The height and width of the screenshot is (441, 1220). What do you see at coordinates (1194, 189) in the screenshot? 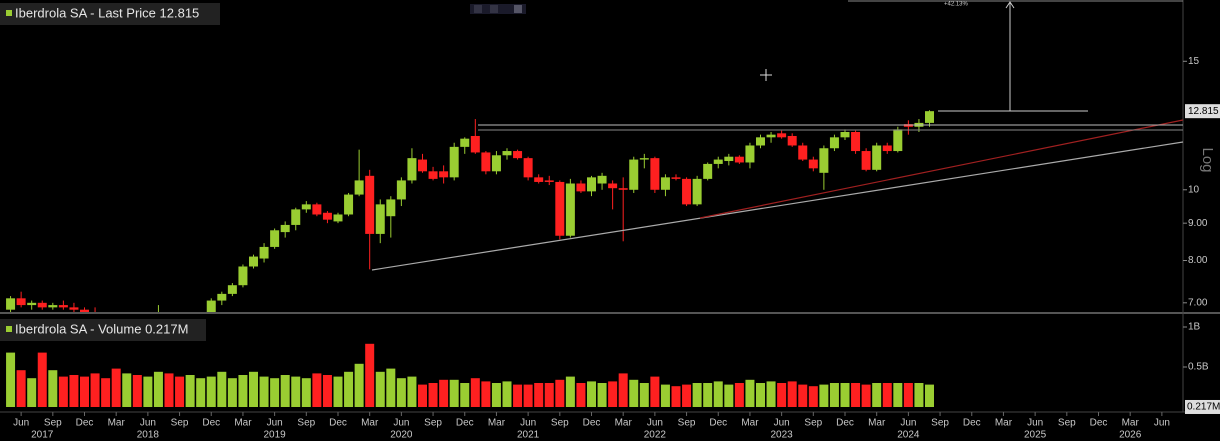
I see `y-tick-label: 10` at bounding box center [1194, 189].